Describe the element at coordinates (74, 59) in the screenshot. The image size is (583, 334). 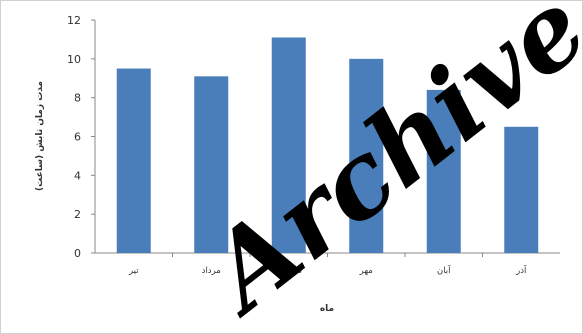
I see `y-tick-label: 10` at that location.